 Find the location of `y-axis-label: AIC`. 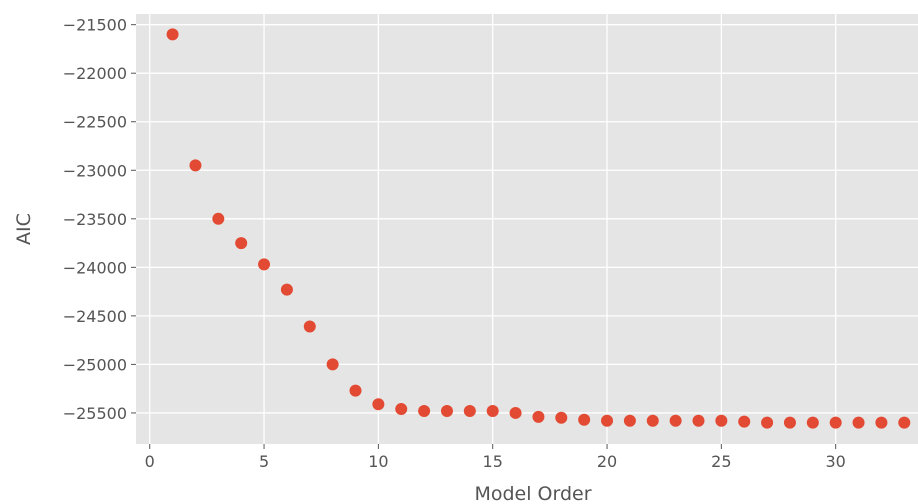

y-axis-label: AIC is located at coordinates (24, 229).